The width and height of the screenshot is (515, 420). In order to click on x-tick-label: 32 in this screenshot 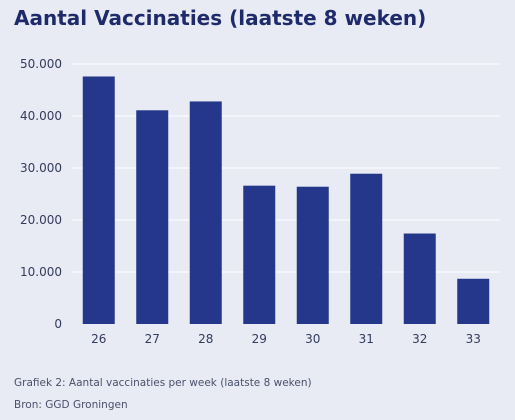, I will do `click(419, 339)`.